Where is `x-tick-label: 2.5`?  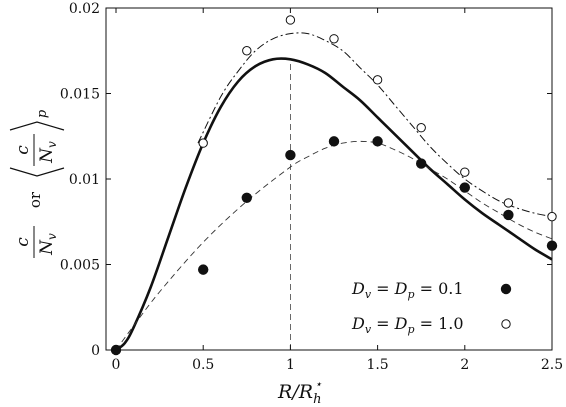
x-tick-label: 2.5 is located at coordinates (552, 365).